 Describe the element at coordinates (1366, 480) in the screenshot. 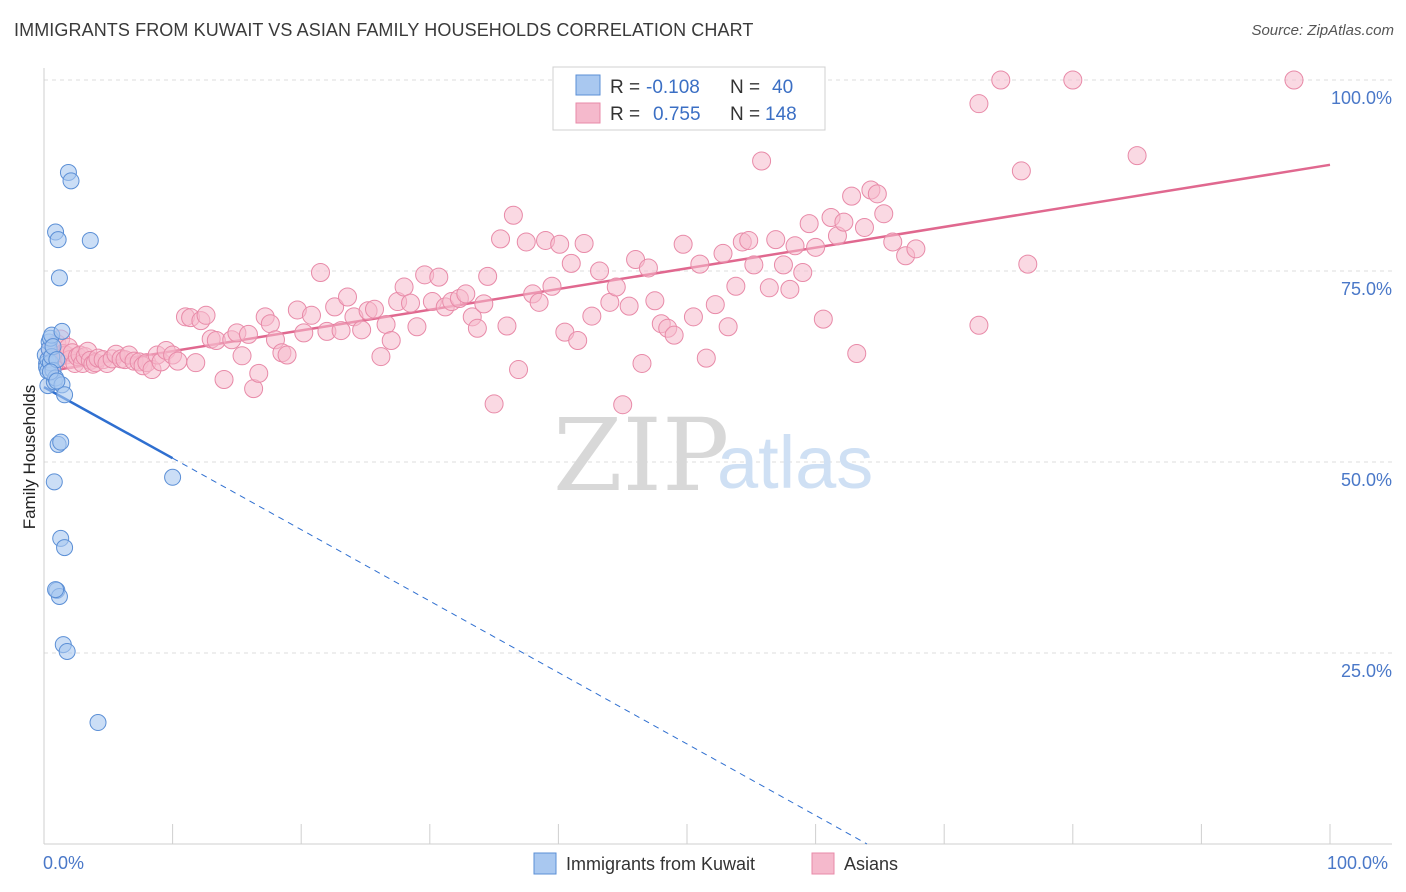

I see `y-tick-label: 50.0%` at that location.